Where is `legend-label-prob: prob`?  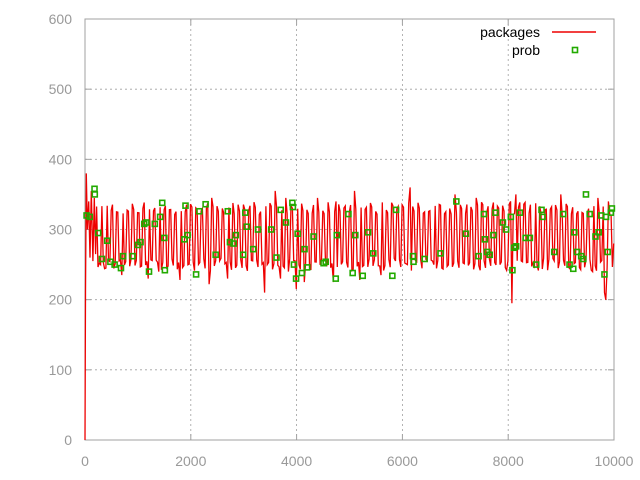 legend-label-prob: prob is located at coordinates (526, 50).